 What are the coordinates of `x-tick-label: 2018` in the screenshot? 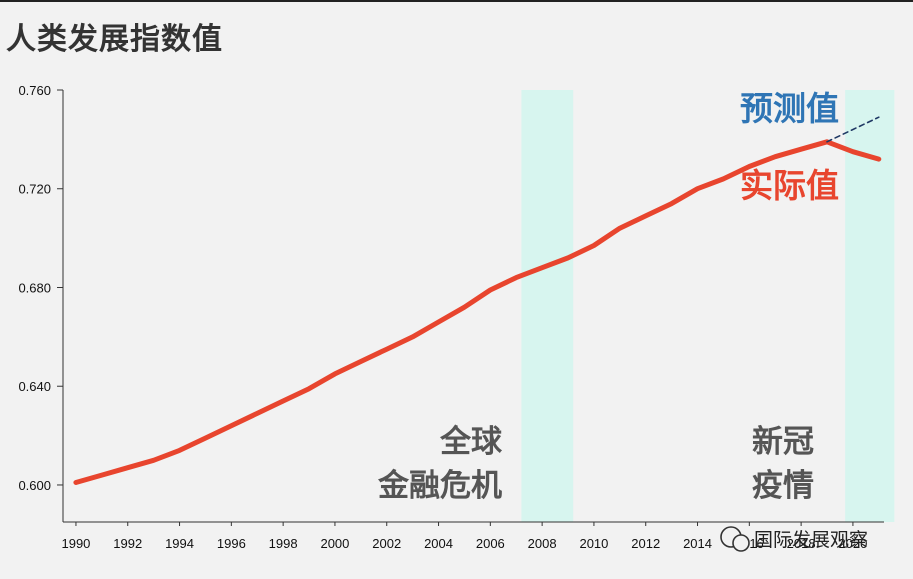 It's located at (801, 543).